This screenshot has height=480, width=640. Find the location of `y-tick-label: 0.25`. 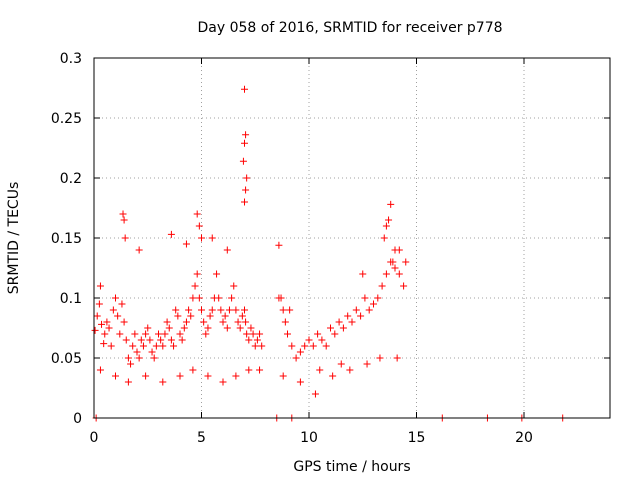

y-tick-label: 0.25 is located at coordinates (66, 119).